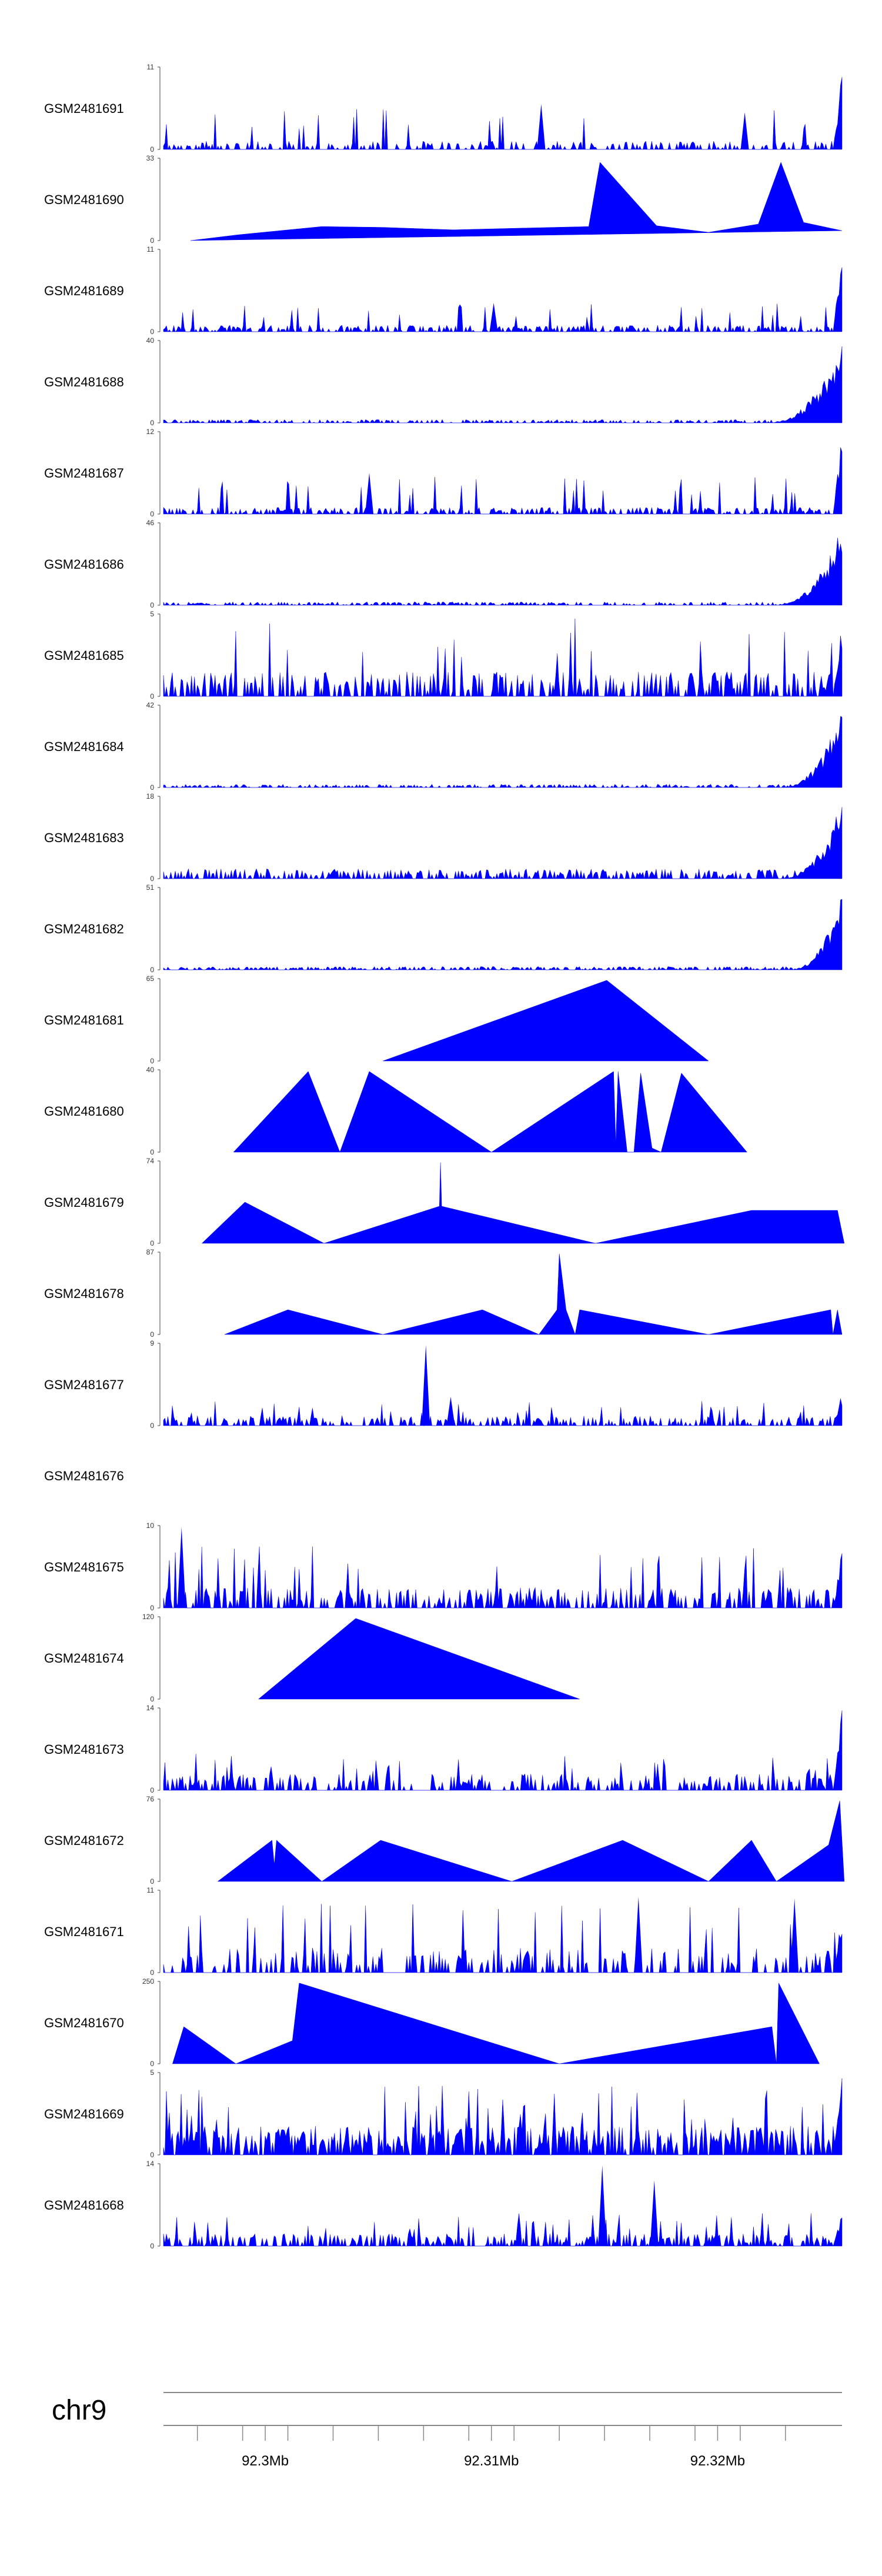  I want to click on y-max-label: 76, so click(150, 1799).